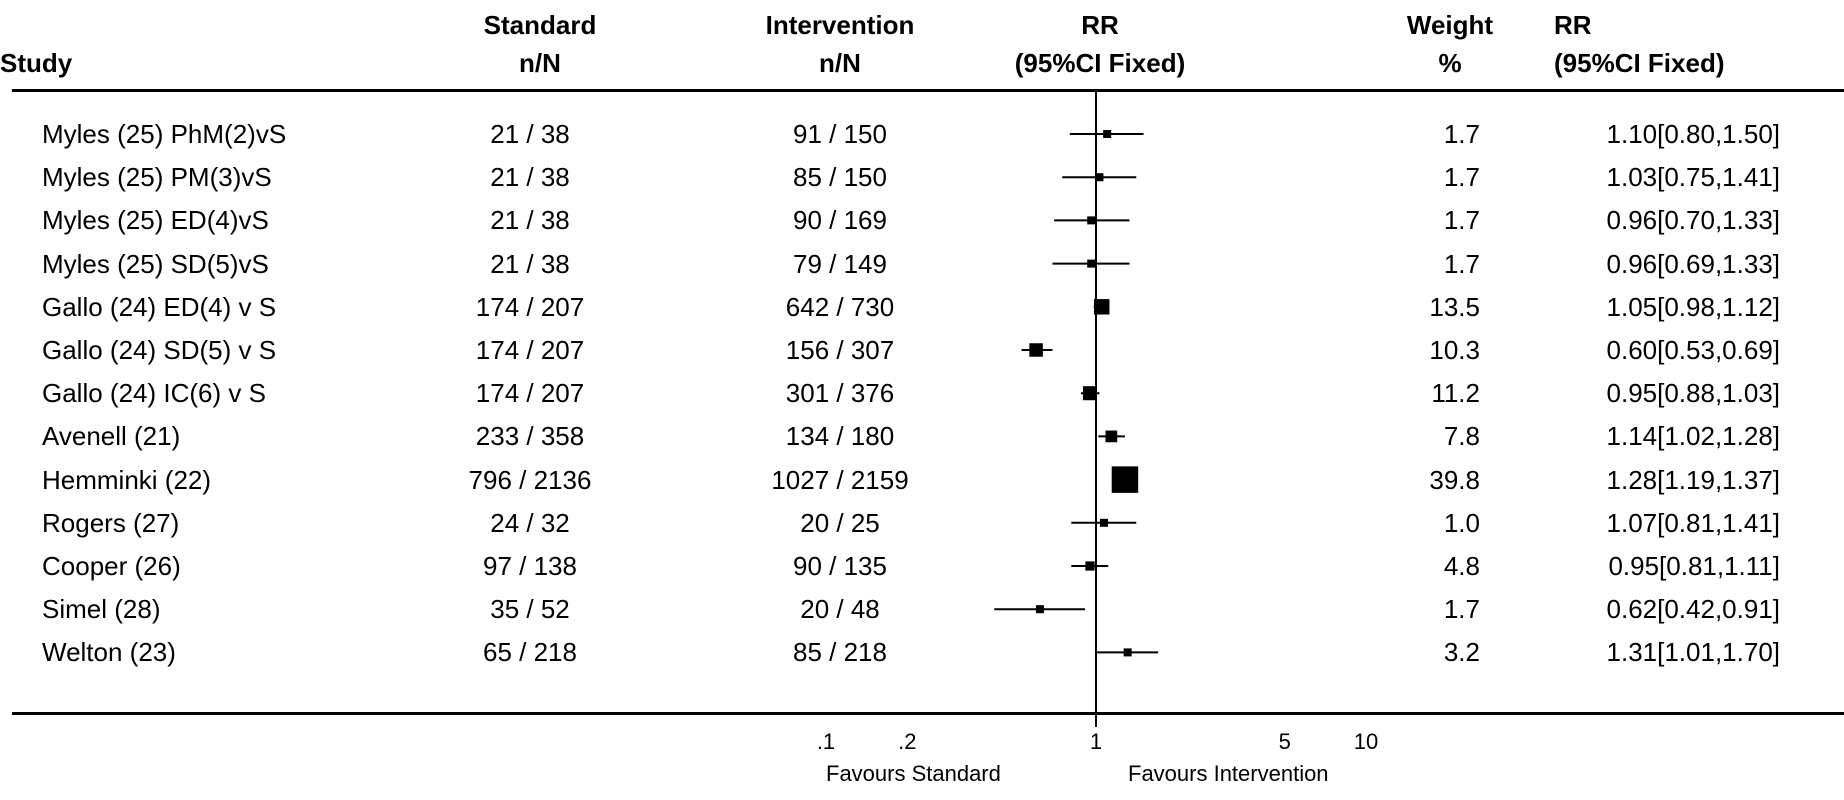 The width and height of the screenshot is (1844, 800). I want to click on favours-standard-label: Favours Standard, so click(913, 773).